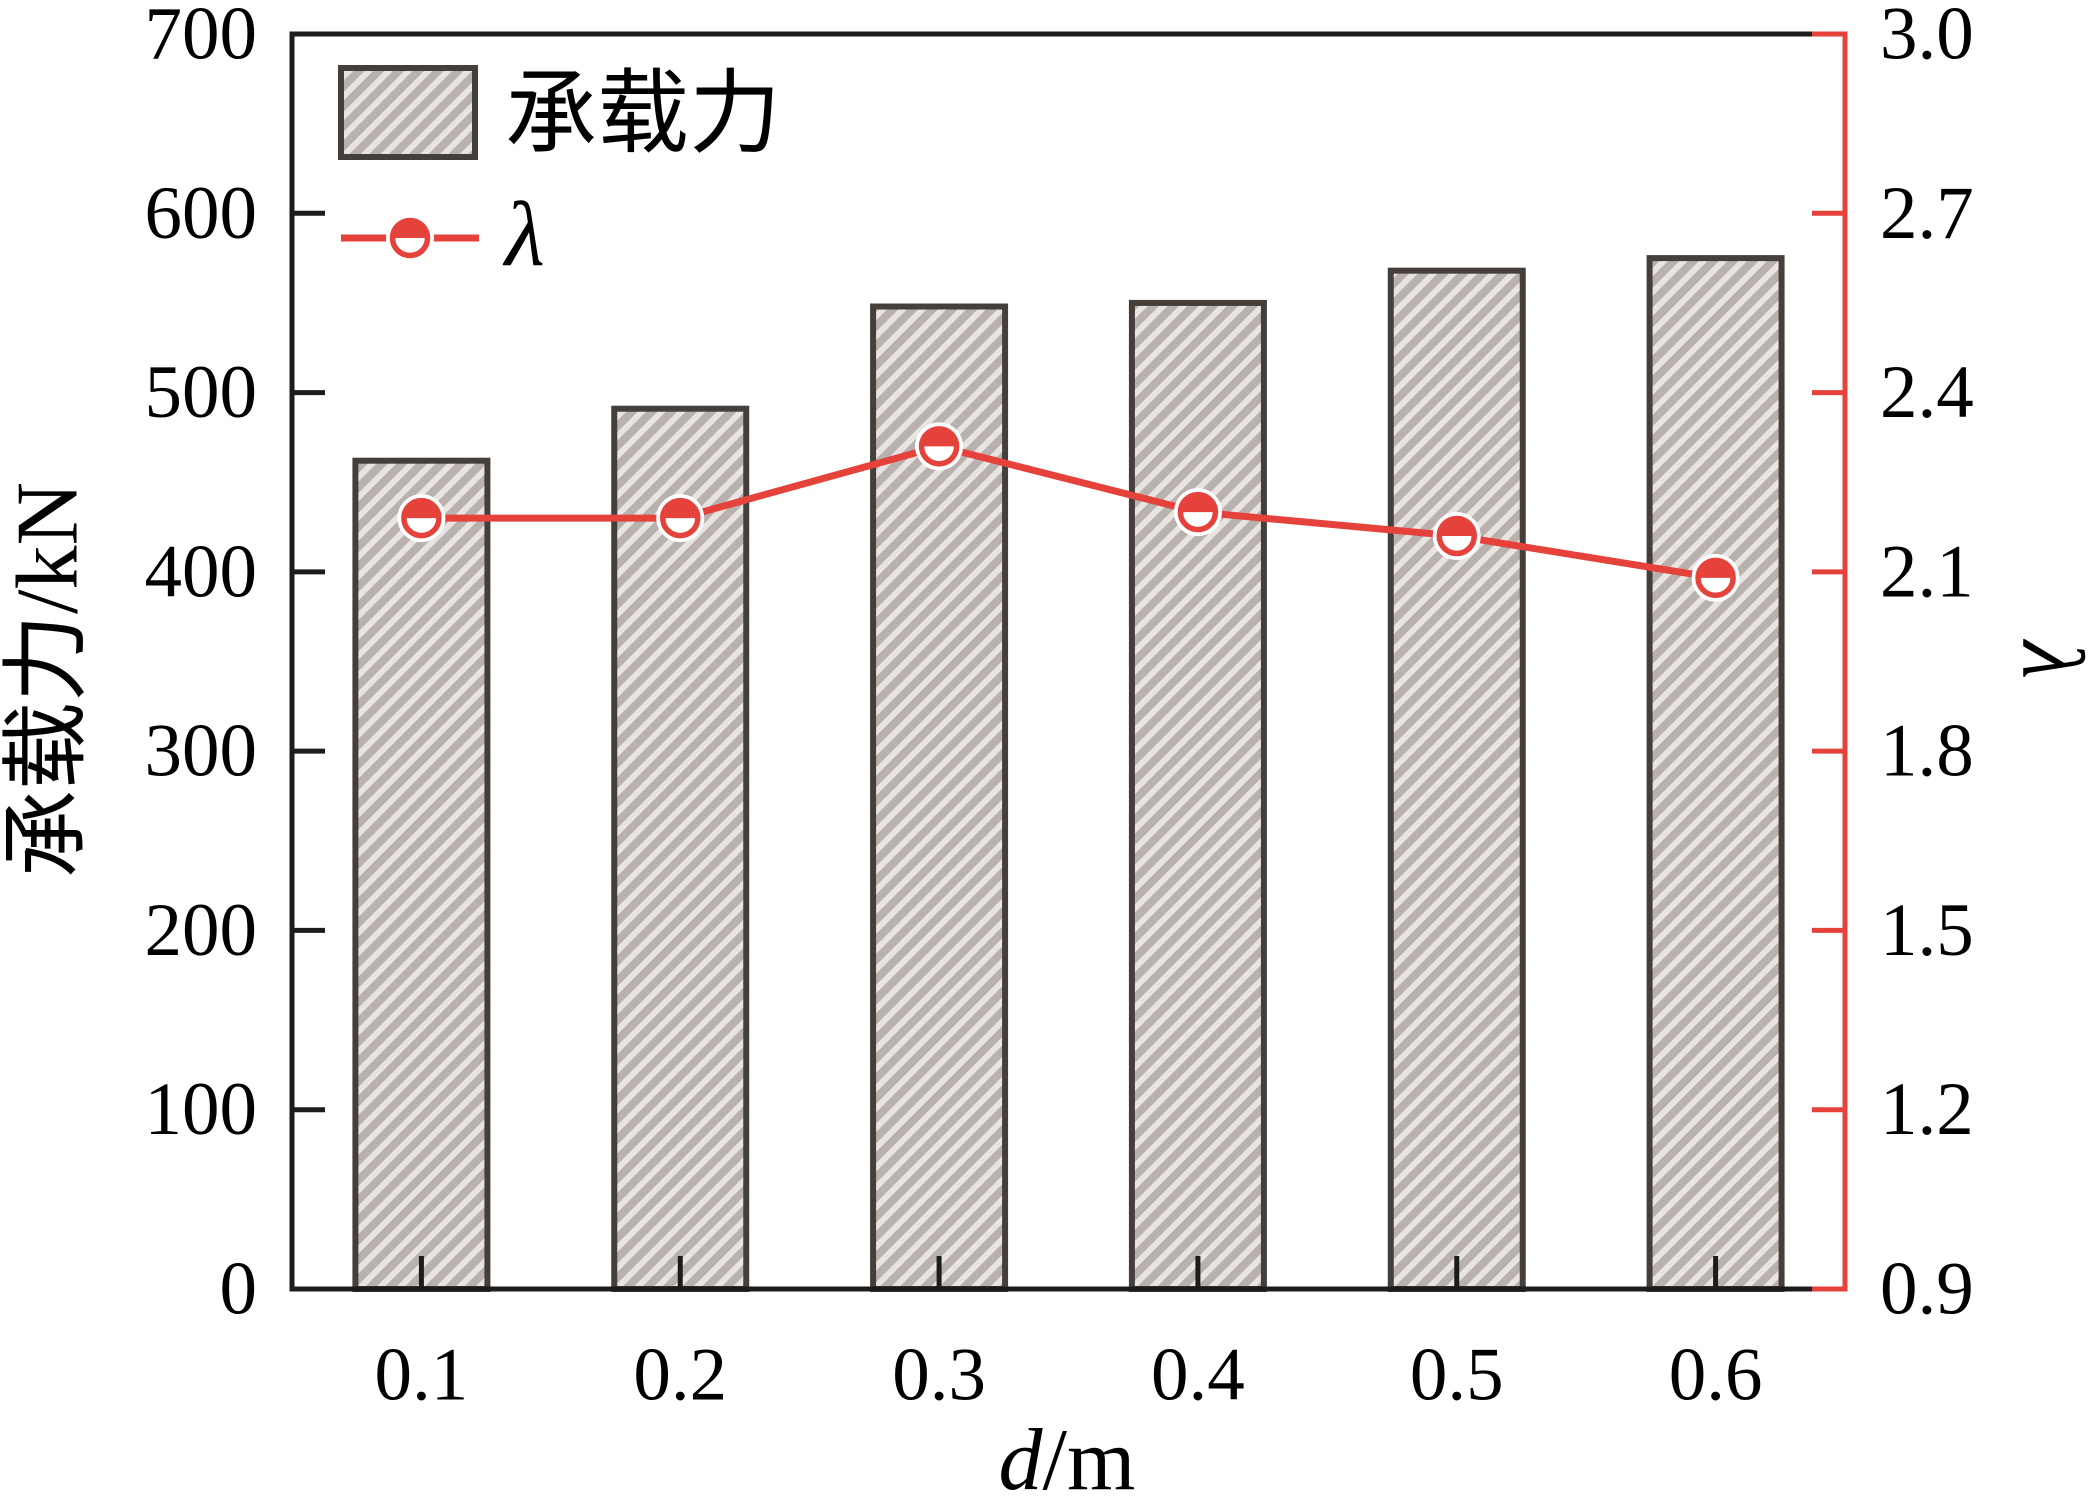 The height and width of the screenshot is (1499, 2100). Describe the element at coordinates (1927, 665) in the screenshot. I see `right-tick-labels: 3.0 2.7 2.4 2.1 1.8 1.5 1.2 0.9` at that location.